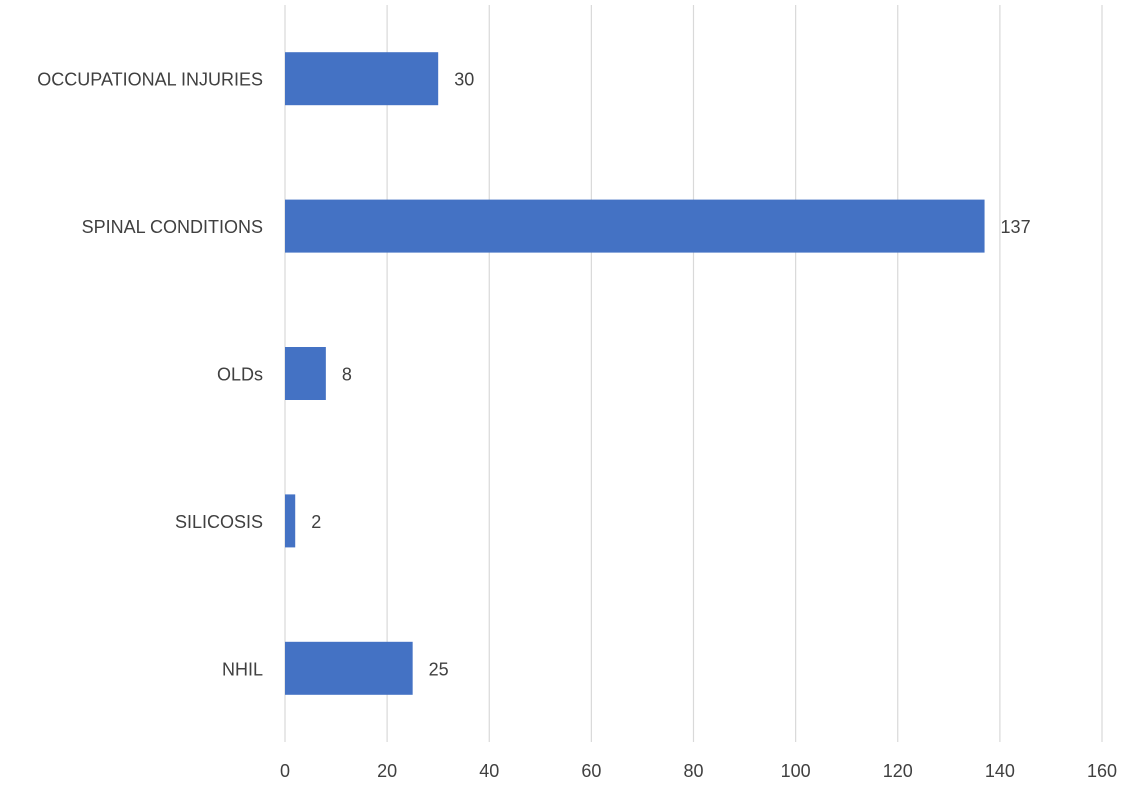 Image resolution: width=1123 pixels, height=810 pixels. What do you see at coordinates (242, 669) in the screenshot?
I see `category-label: NHIL` at bounding box center [242, 669].